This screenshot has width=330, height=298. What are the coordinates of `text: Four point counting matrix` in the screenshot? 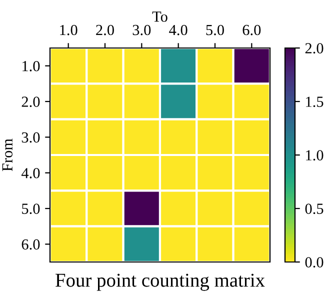 It's located at (160, 282).